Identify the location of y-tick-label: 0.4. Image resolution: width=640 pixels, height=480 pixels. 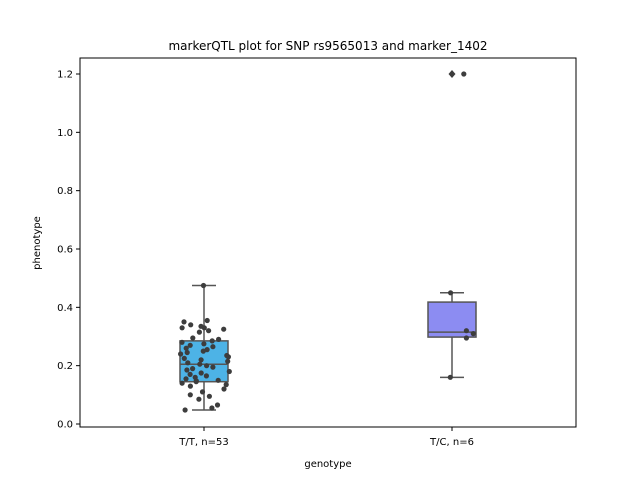
(65, 308).